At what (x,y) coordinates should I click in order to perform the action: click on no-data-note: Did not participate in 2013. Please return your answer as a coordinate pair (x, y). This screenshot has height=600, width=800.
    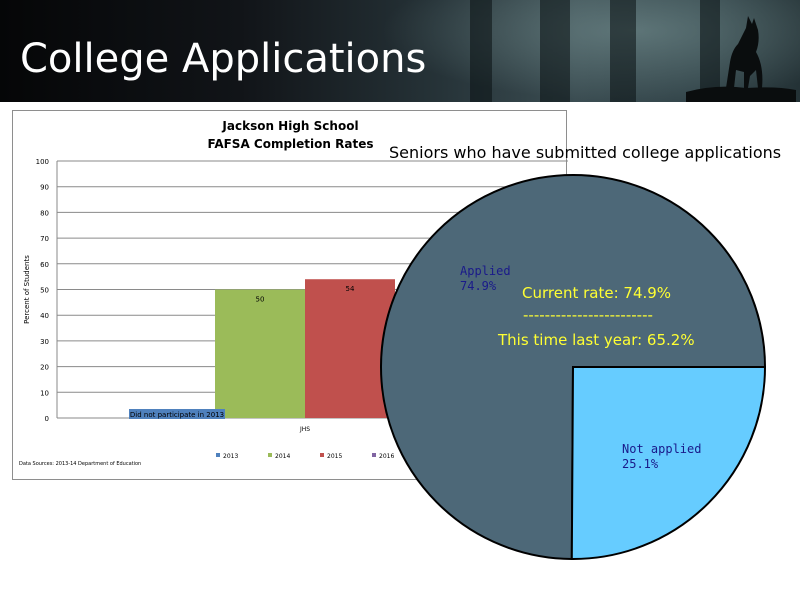
    Looking at the image, I should click on (177, 414).